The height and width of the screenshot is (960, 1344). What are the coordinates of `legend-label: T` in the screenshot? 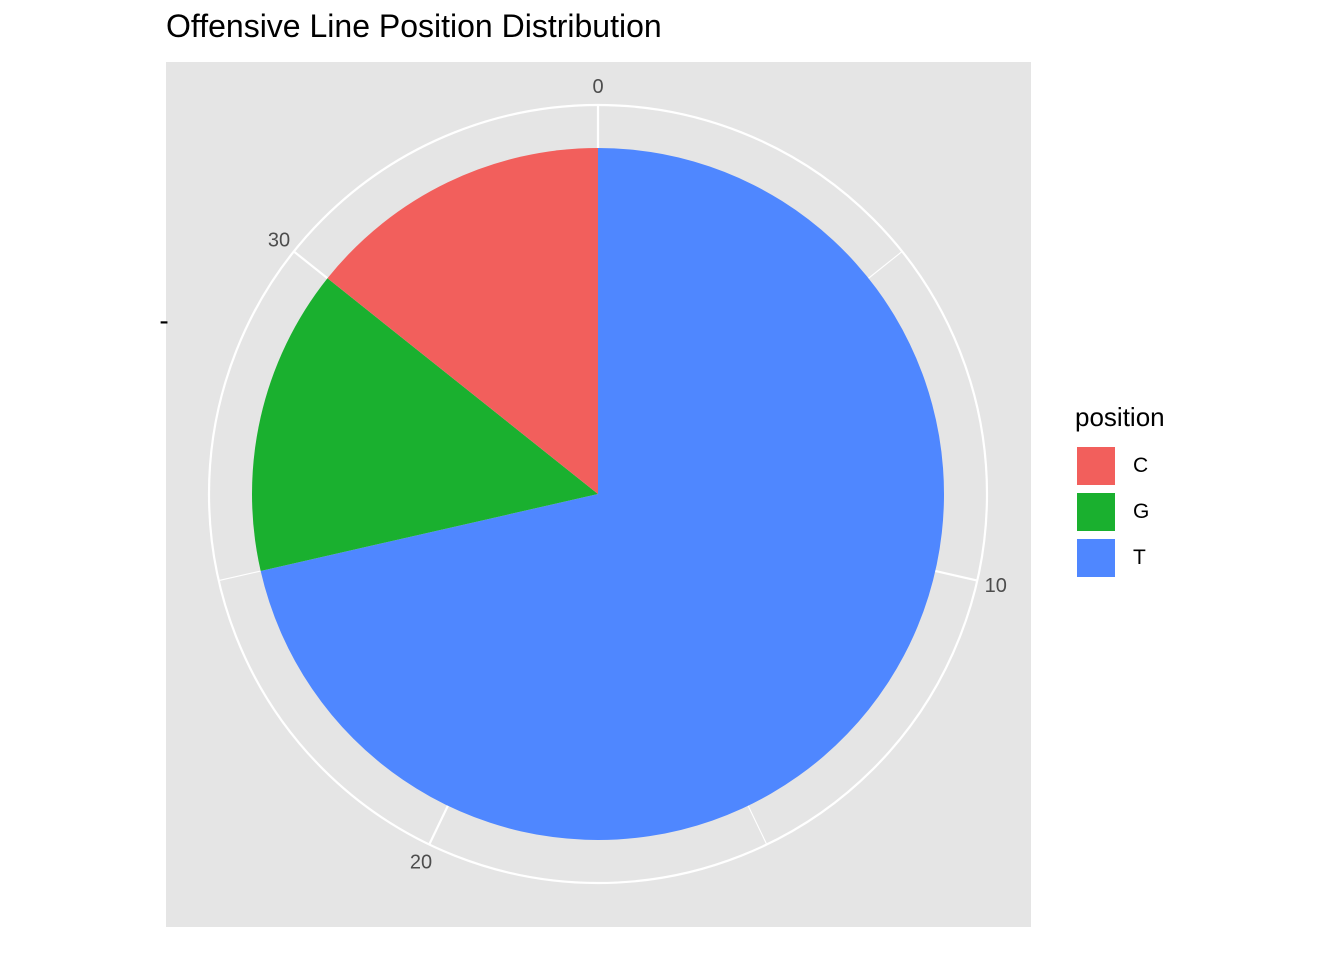 It's located at (1139, 557).